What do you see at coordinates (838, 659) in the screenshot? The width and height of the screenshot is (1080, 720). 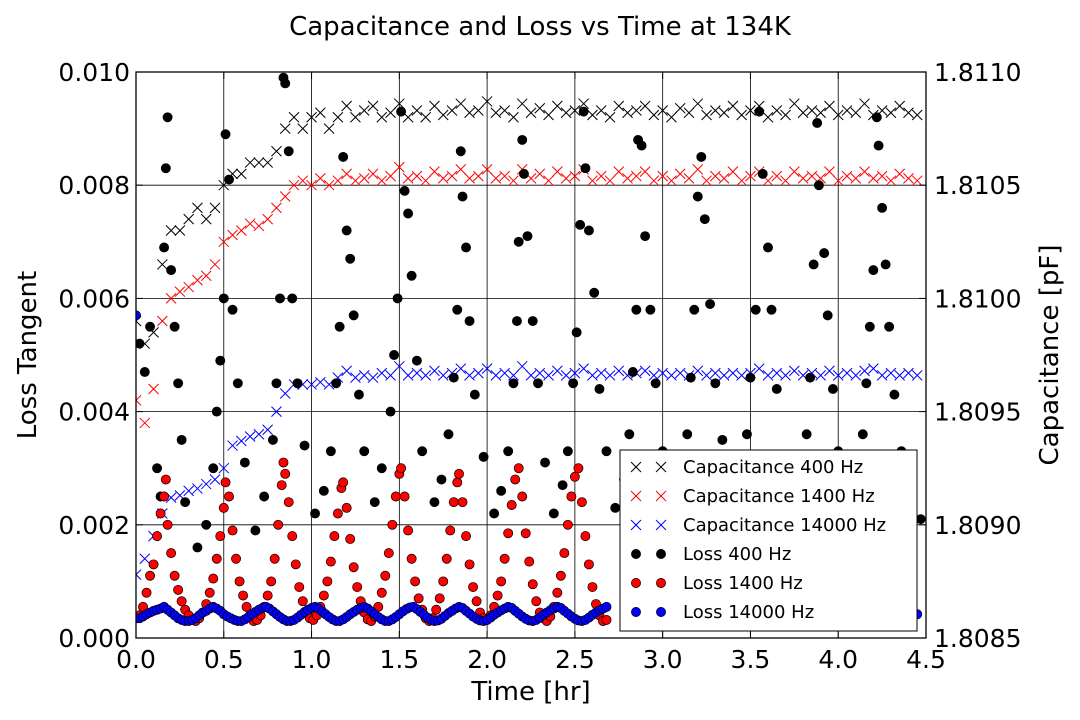 I see `x-tick-label: 4.0` at bounding box center [838, 659].